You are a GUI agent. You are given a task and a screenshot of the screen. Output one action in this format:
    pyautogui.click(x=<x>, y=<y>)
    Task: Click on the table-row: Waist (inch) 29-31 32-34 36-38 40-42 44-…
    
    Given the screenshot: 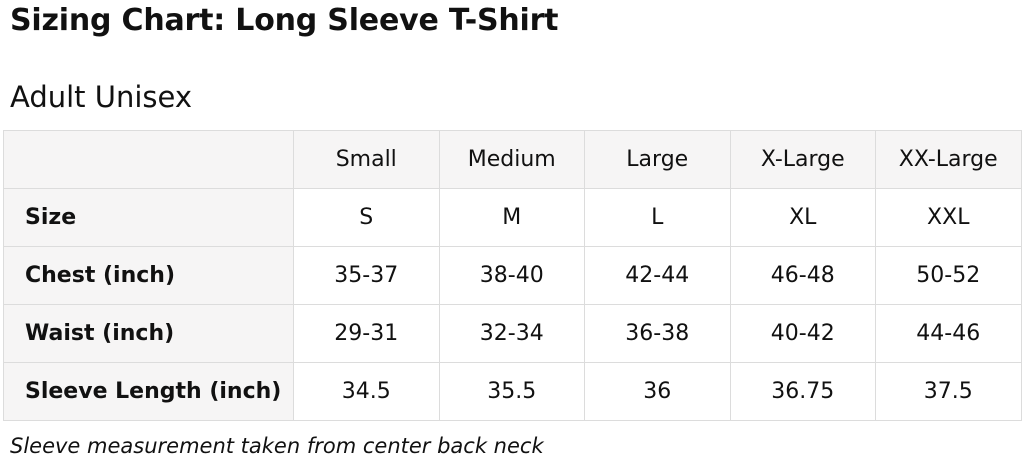 What is the action you would take?
    pyautogui.click(x=512, y=333)
    